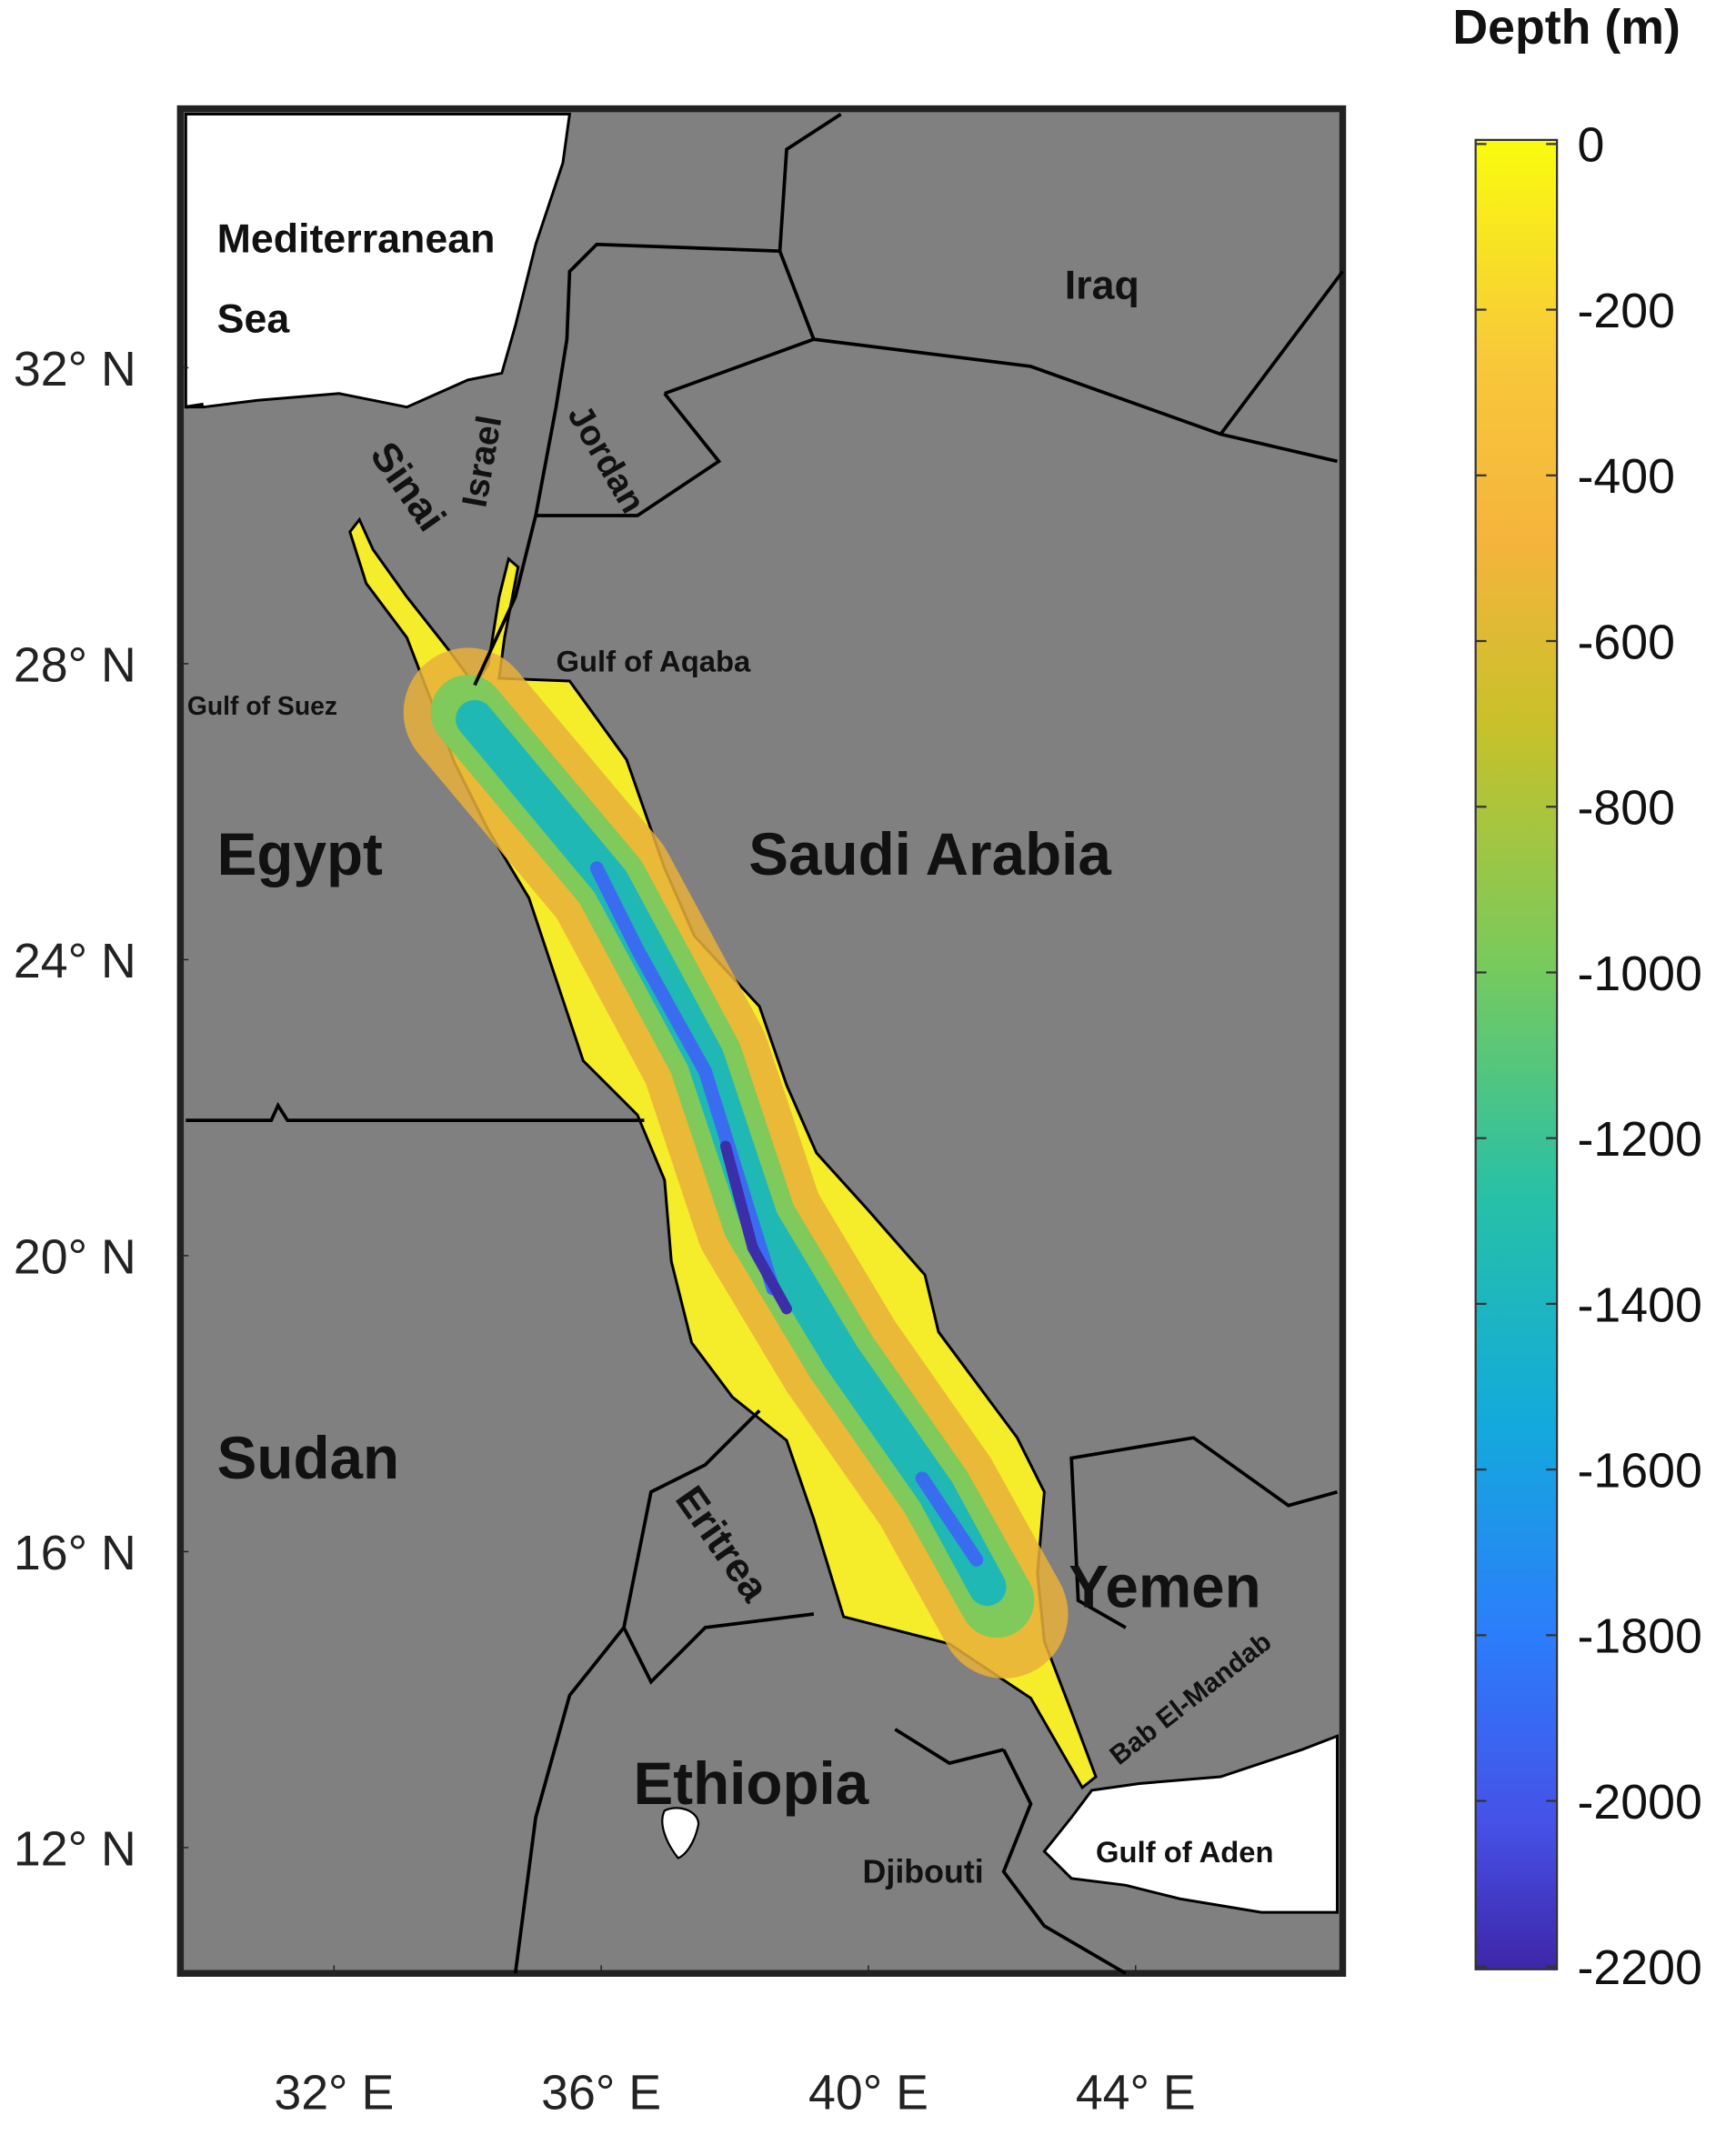  I want to click on place-label: Mediterranean, so click(356, 239).